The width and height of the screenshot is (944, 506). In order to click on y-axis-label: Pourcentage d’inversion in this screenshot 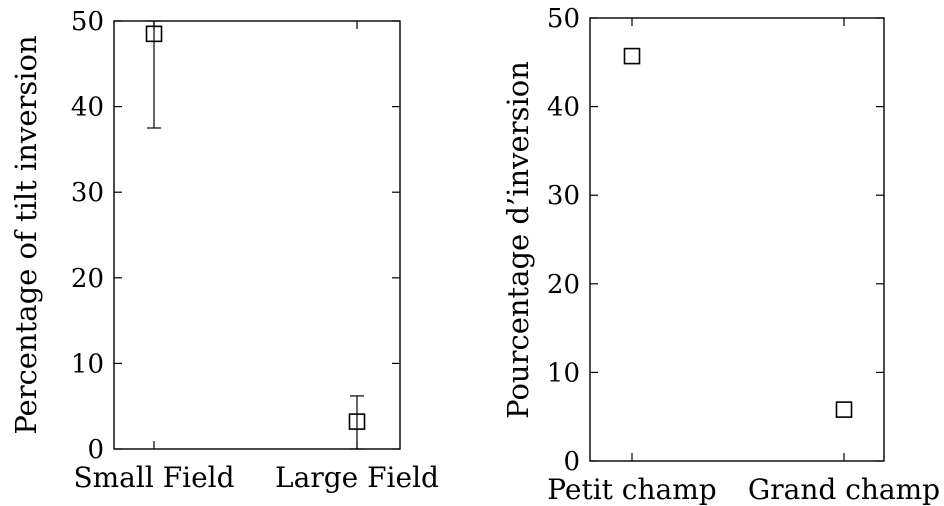, I will do `click(518, 240)`.